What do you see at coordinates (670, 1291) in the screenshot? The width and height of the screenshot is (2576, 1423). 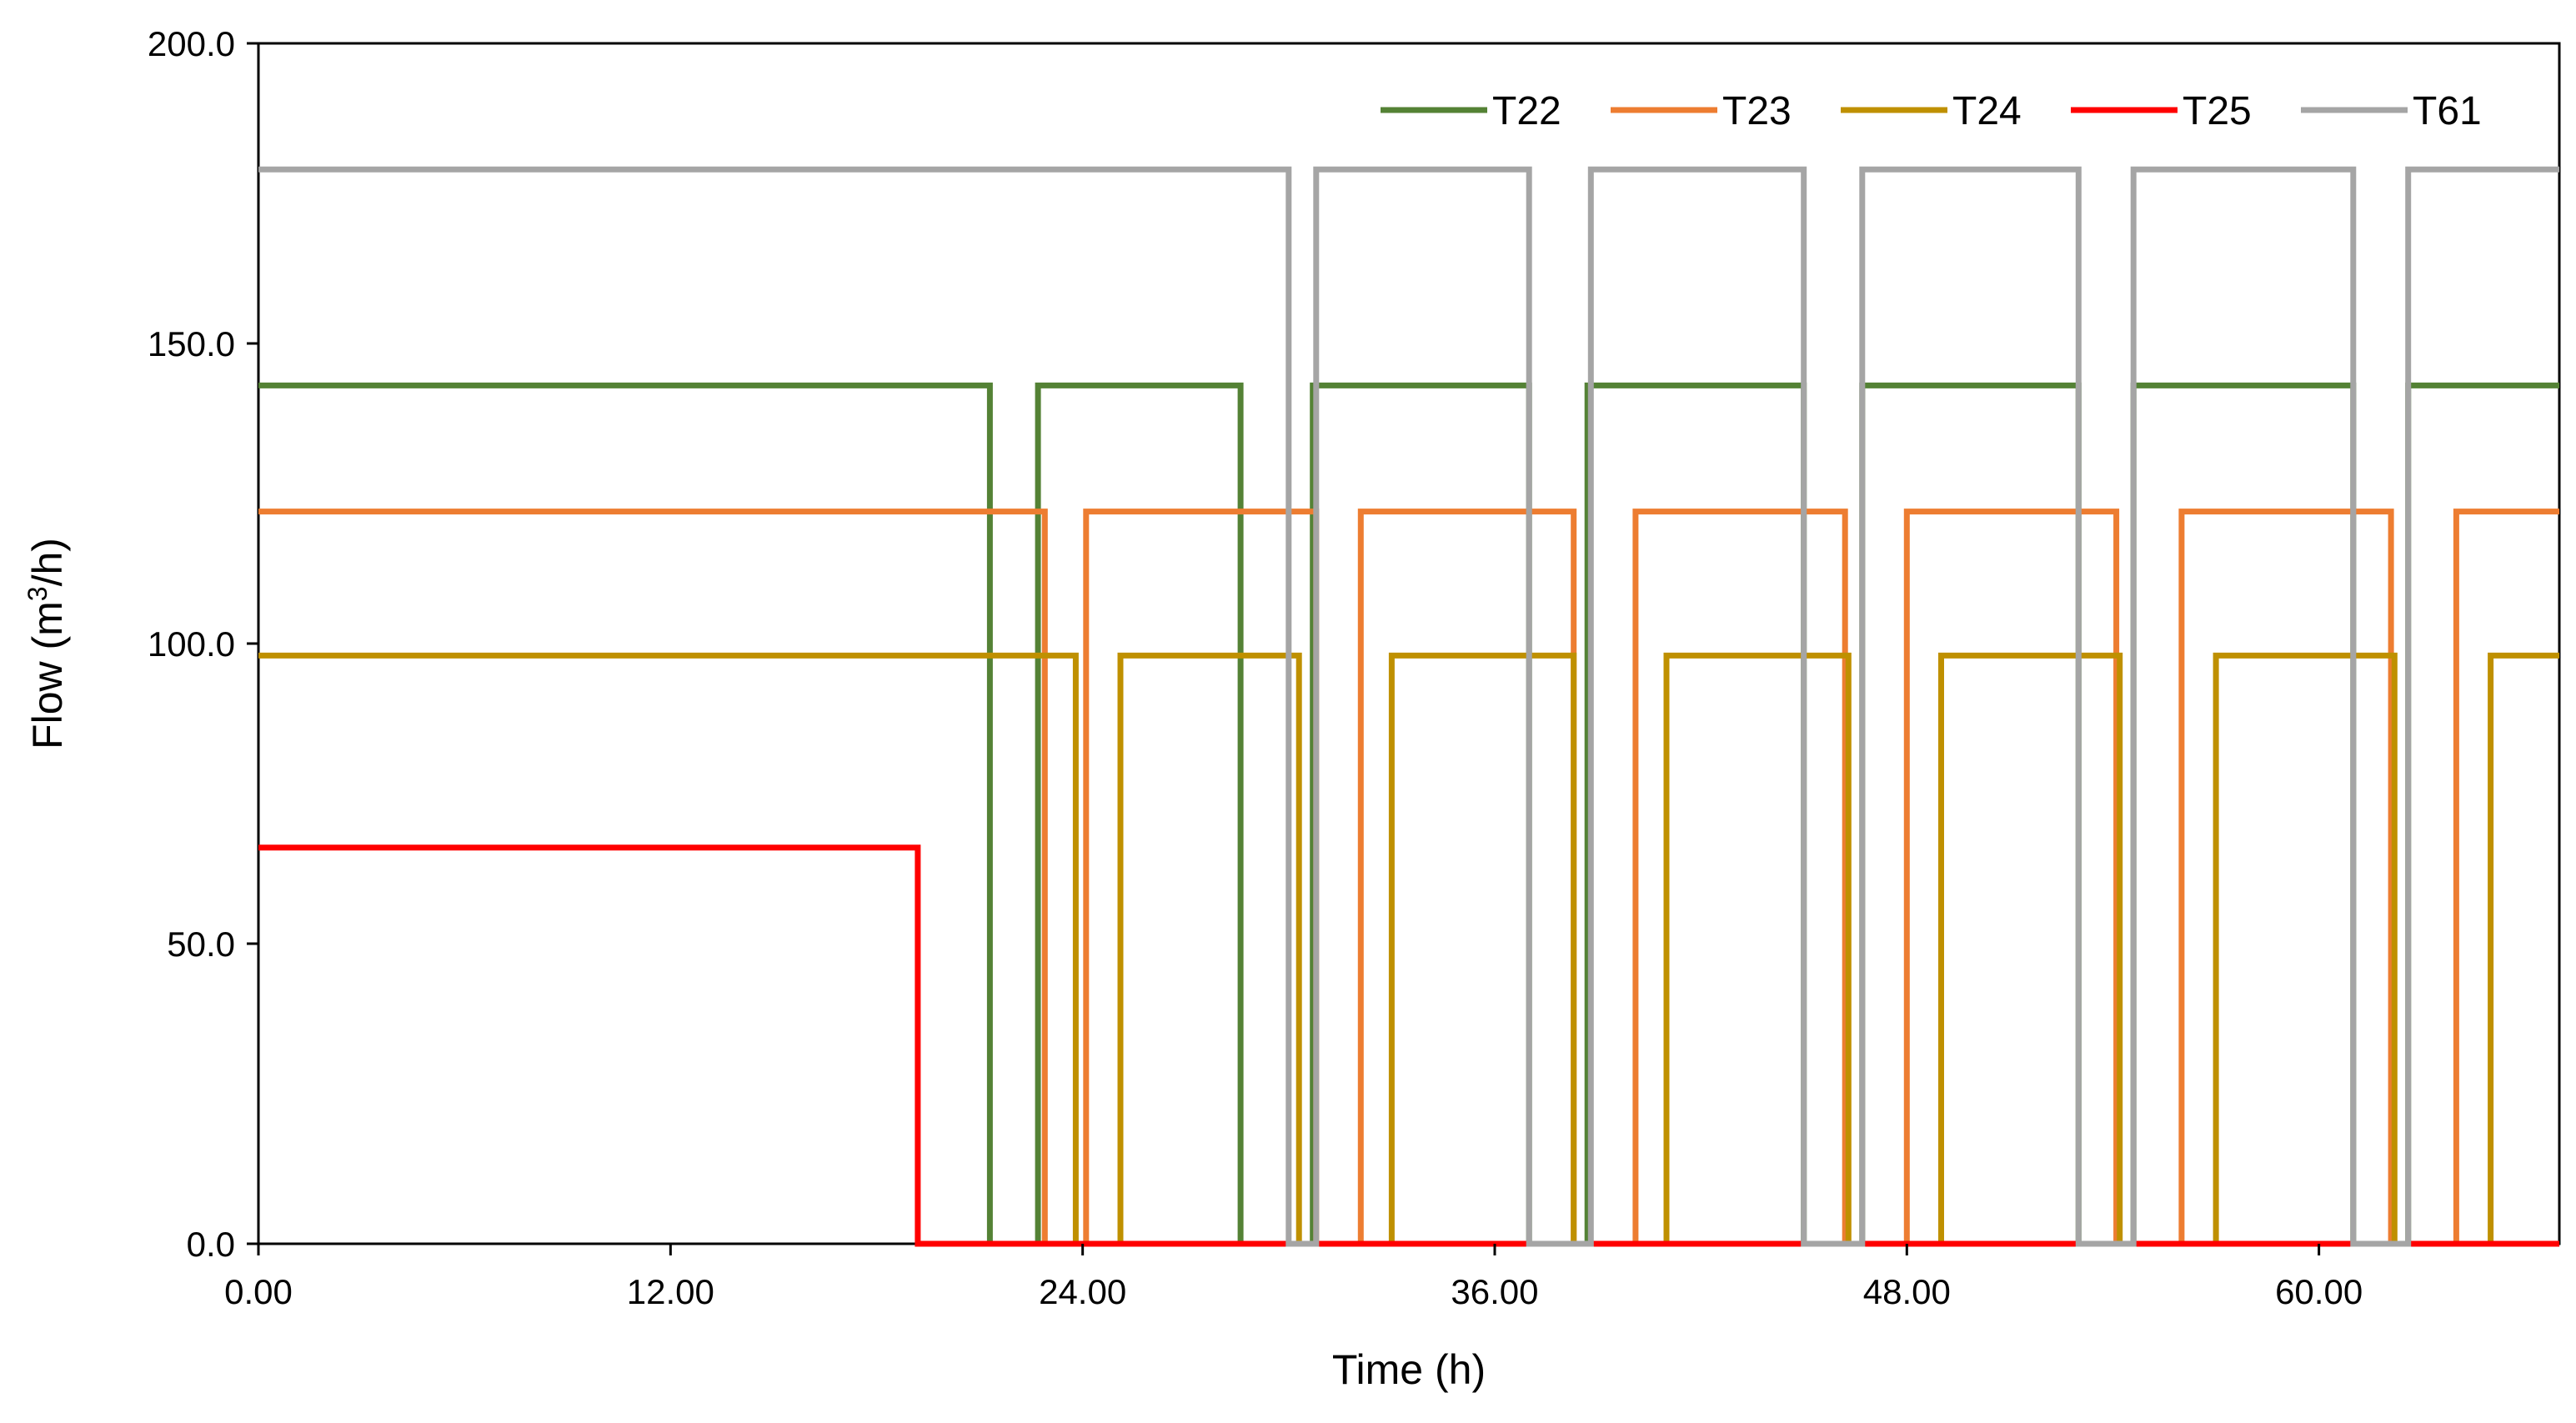 I see `x-tick-label: 12.00` at bounding box center [670, 1291].